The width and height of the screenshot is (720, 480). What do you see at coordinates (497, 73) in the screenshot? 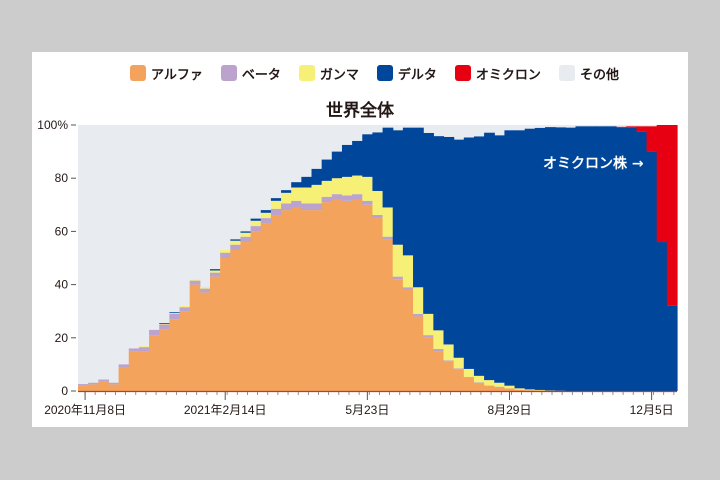
I see `legend-item-omicron: オミクロン` at bounding box center [497, 73].